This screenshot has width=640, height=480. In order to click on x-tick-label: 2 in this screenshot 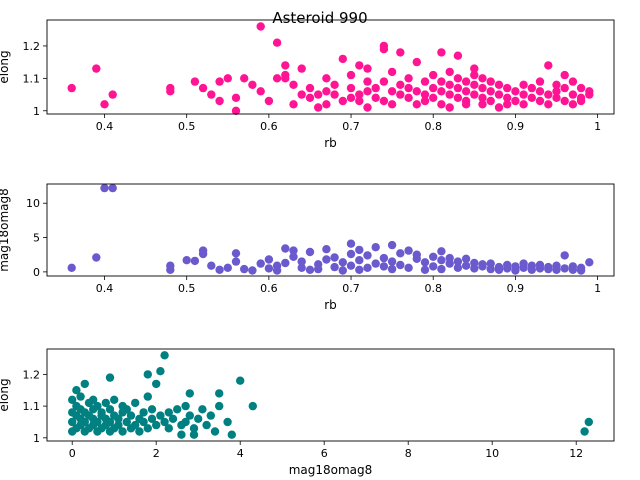, I will do `click(156, 453)`.